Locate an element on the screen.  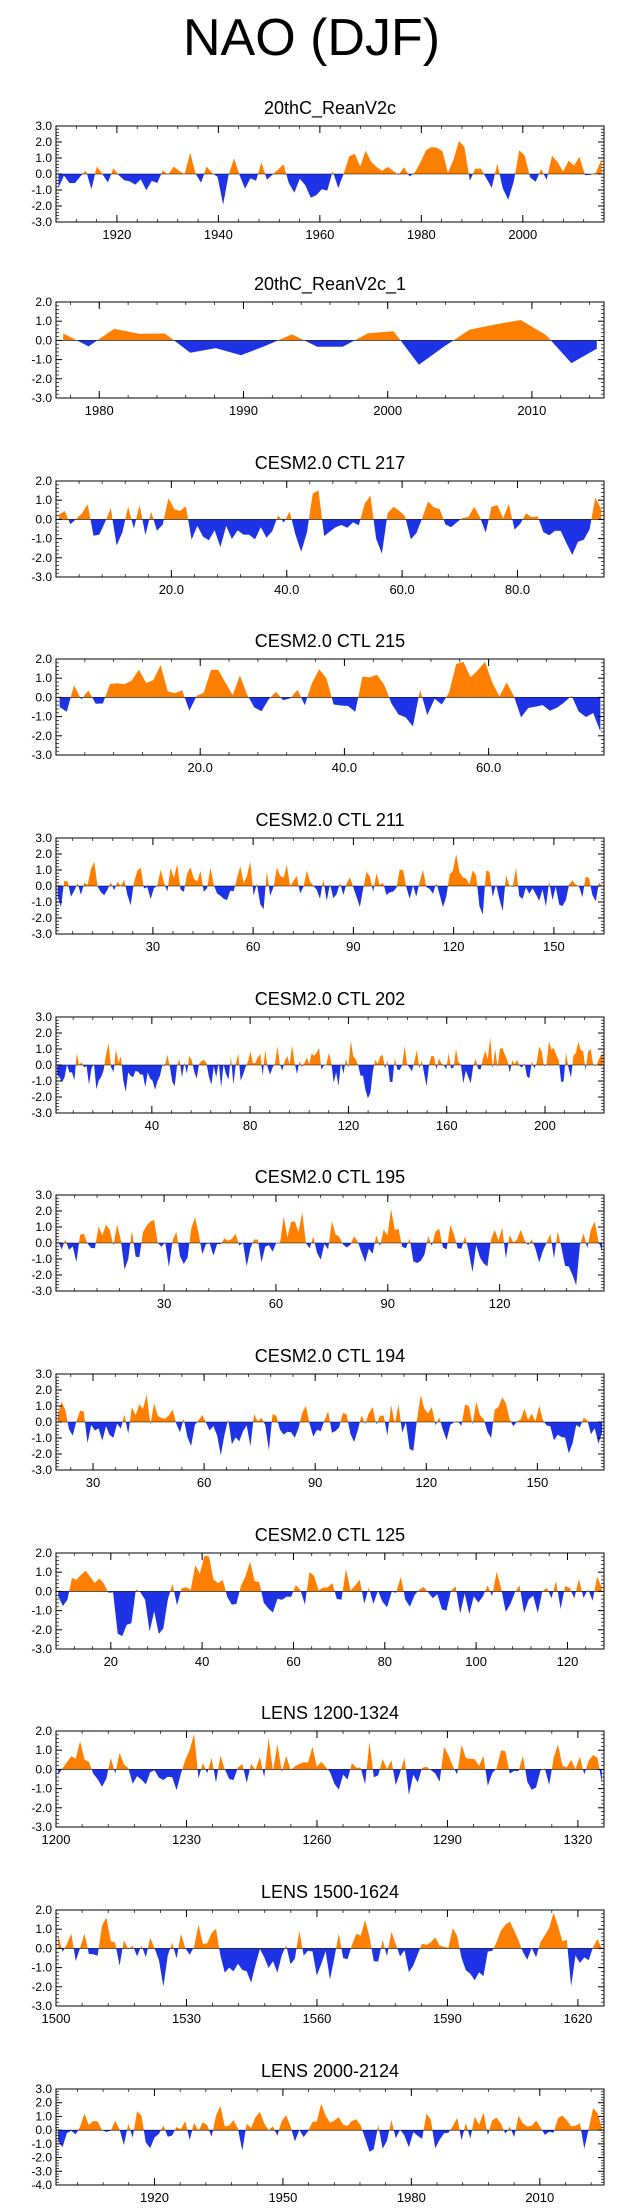
chart-title: CESM2.0 CTL 215 is located at coordinates (330, 641).